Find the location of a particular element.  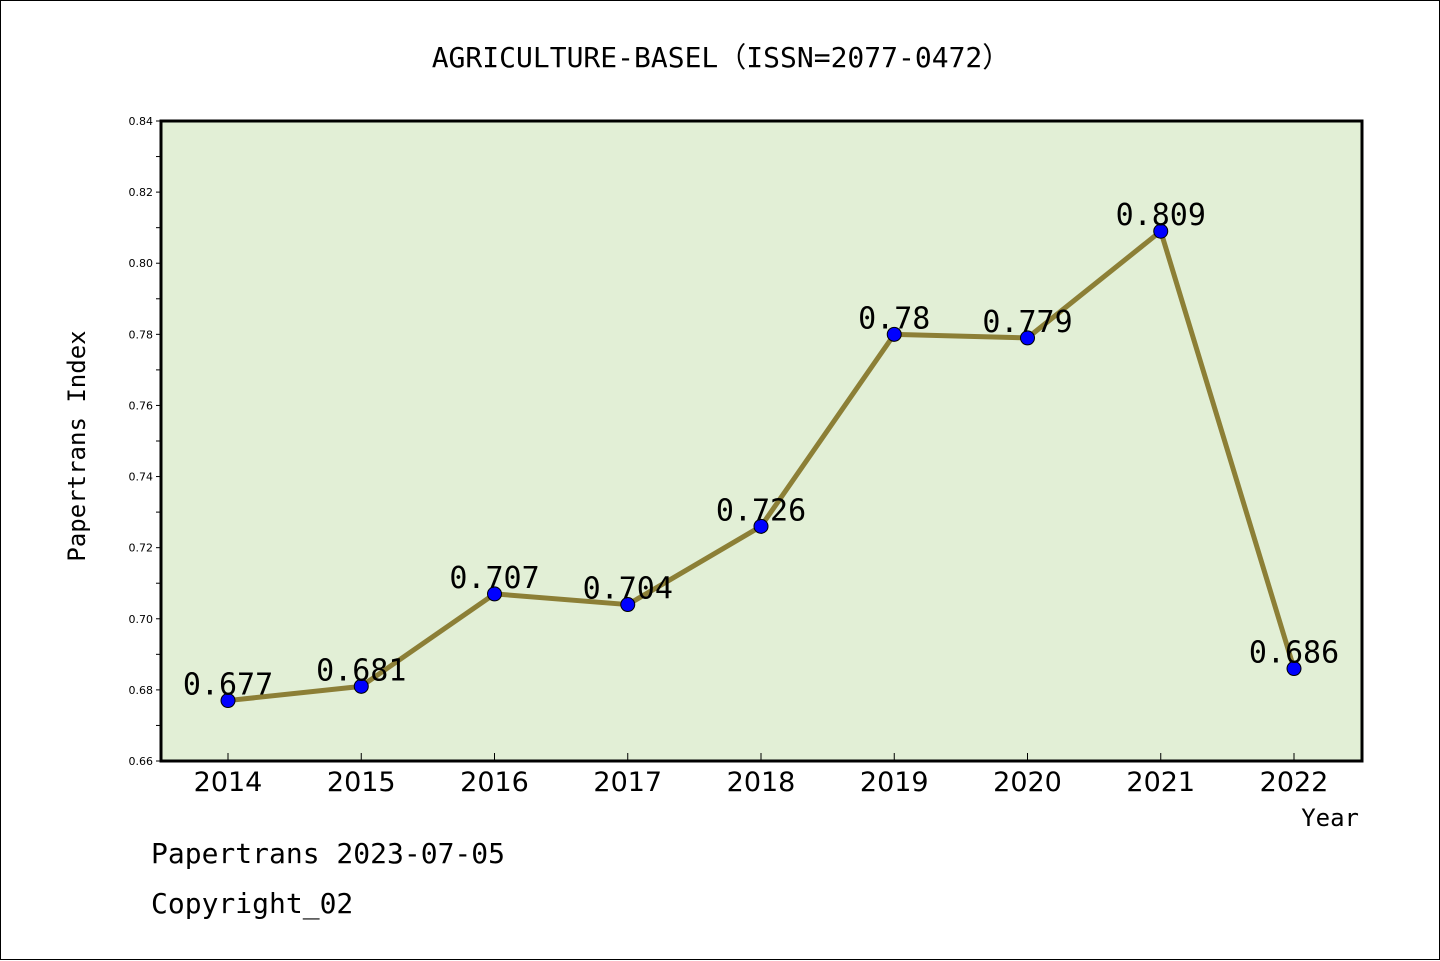

y-axis-ticks: 0.66 0.68 0.70 0.72 0.74 0.76 0.78 0.80 0.82 0.84 is located at coordinates (145, 441).